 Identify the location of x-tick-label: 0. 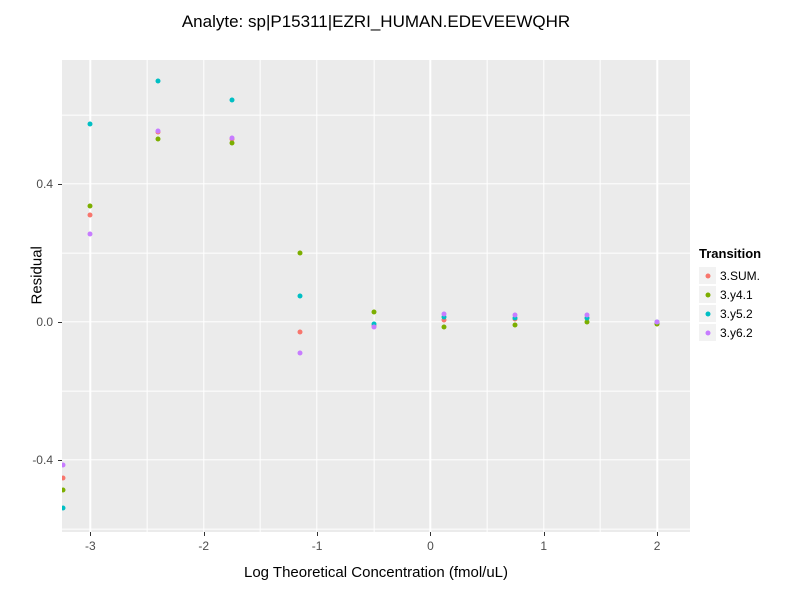
(430, 546).